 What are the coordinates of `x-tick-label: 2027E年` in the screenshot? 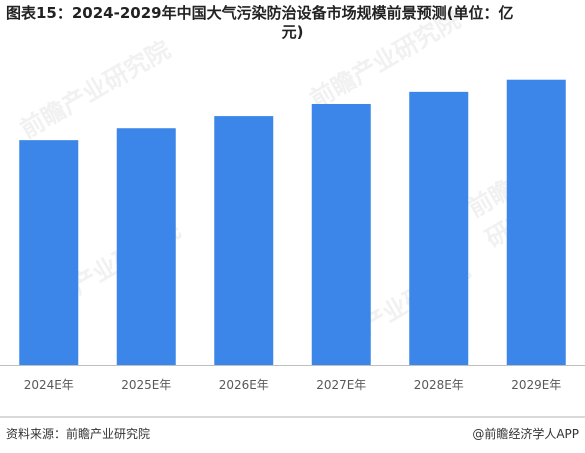 It's located at (341, 385).